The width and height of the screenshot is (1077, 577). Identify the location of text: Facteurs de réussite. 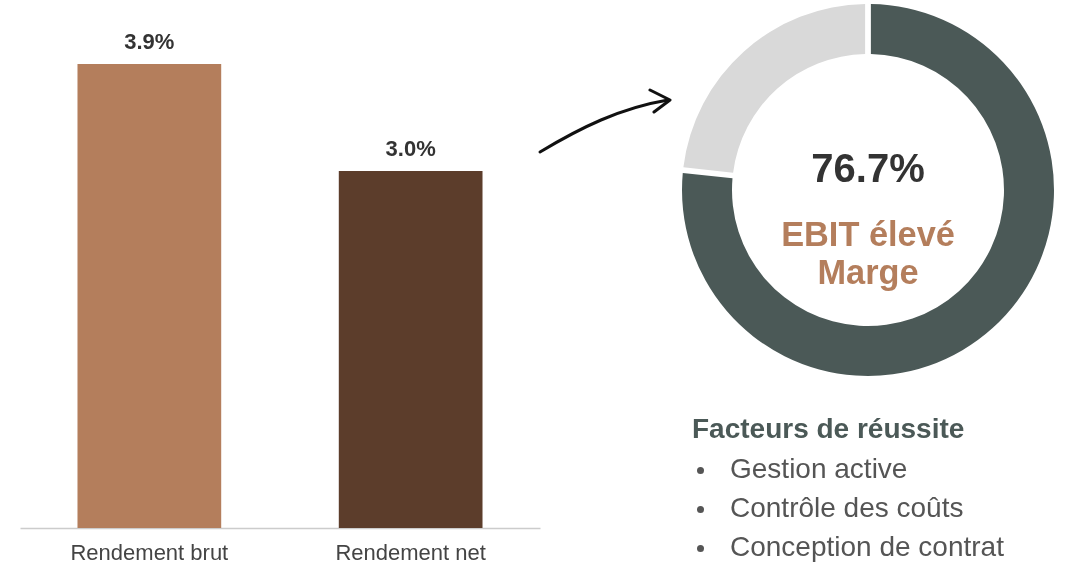
(828, 428).